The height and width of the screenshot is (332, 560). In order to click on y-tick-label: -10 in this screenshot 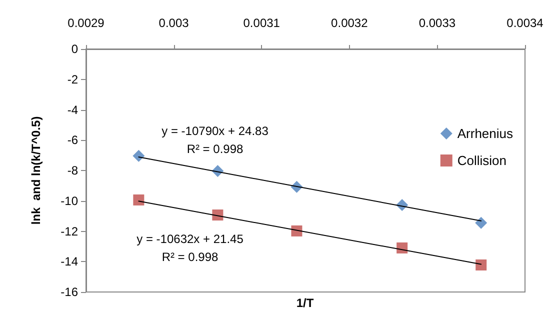, I will do `click(69, 201)`.